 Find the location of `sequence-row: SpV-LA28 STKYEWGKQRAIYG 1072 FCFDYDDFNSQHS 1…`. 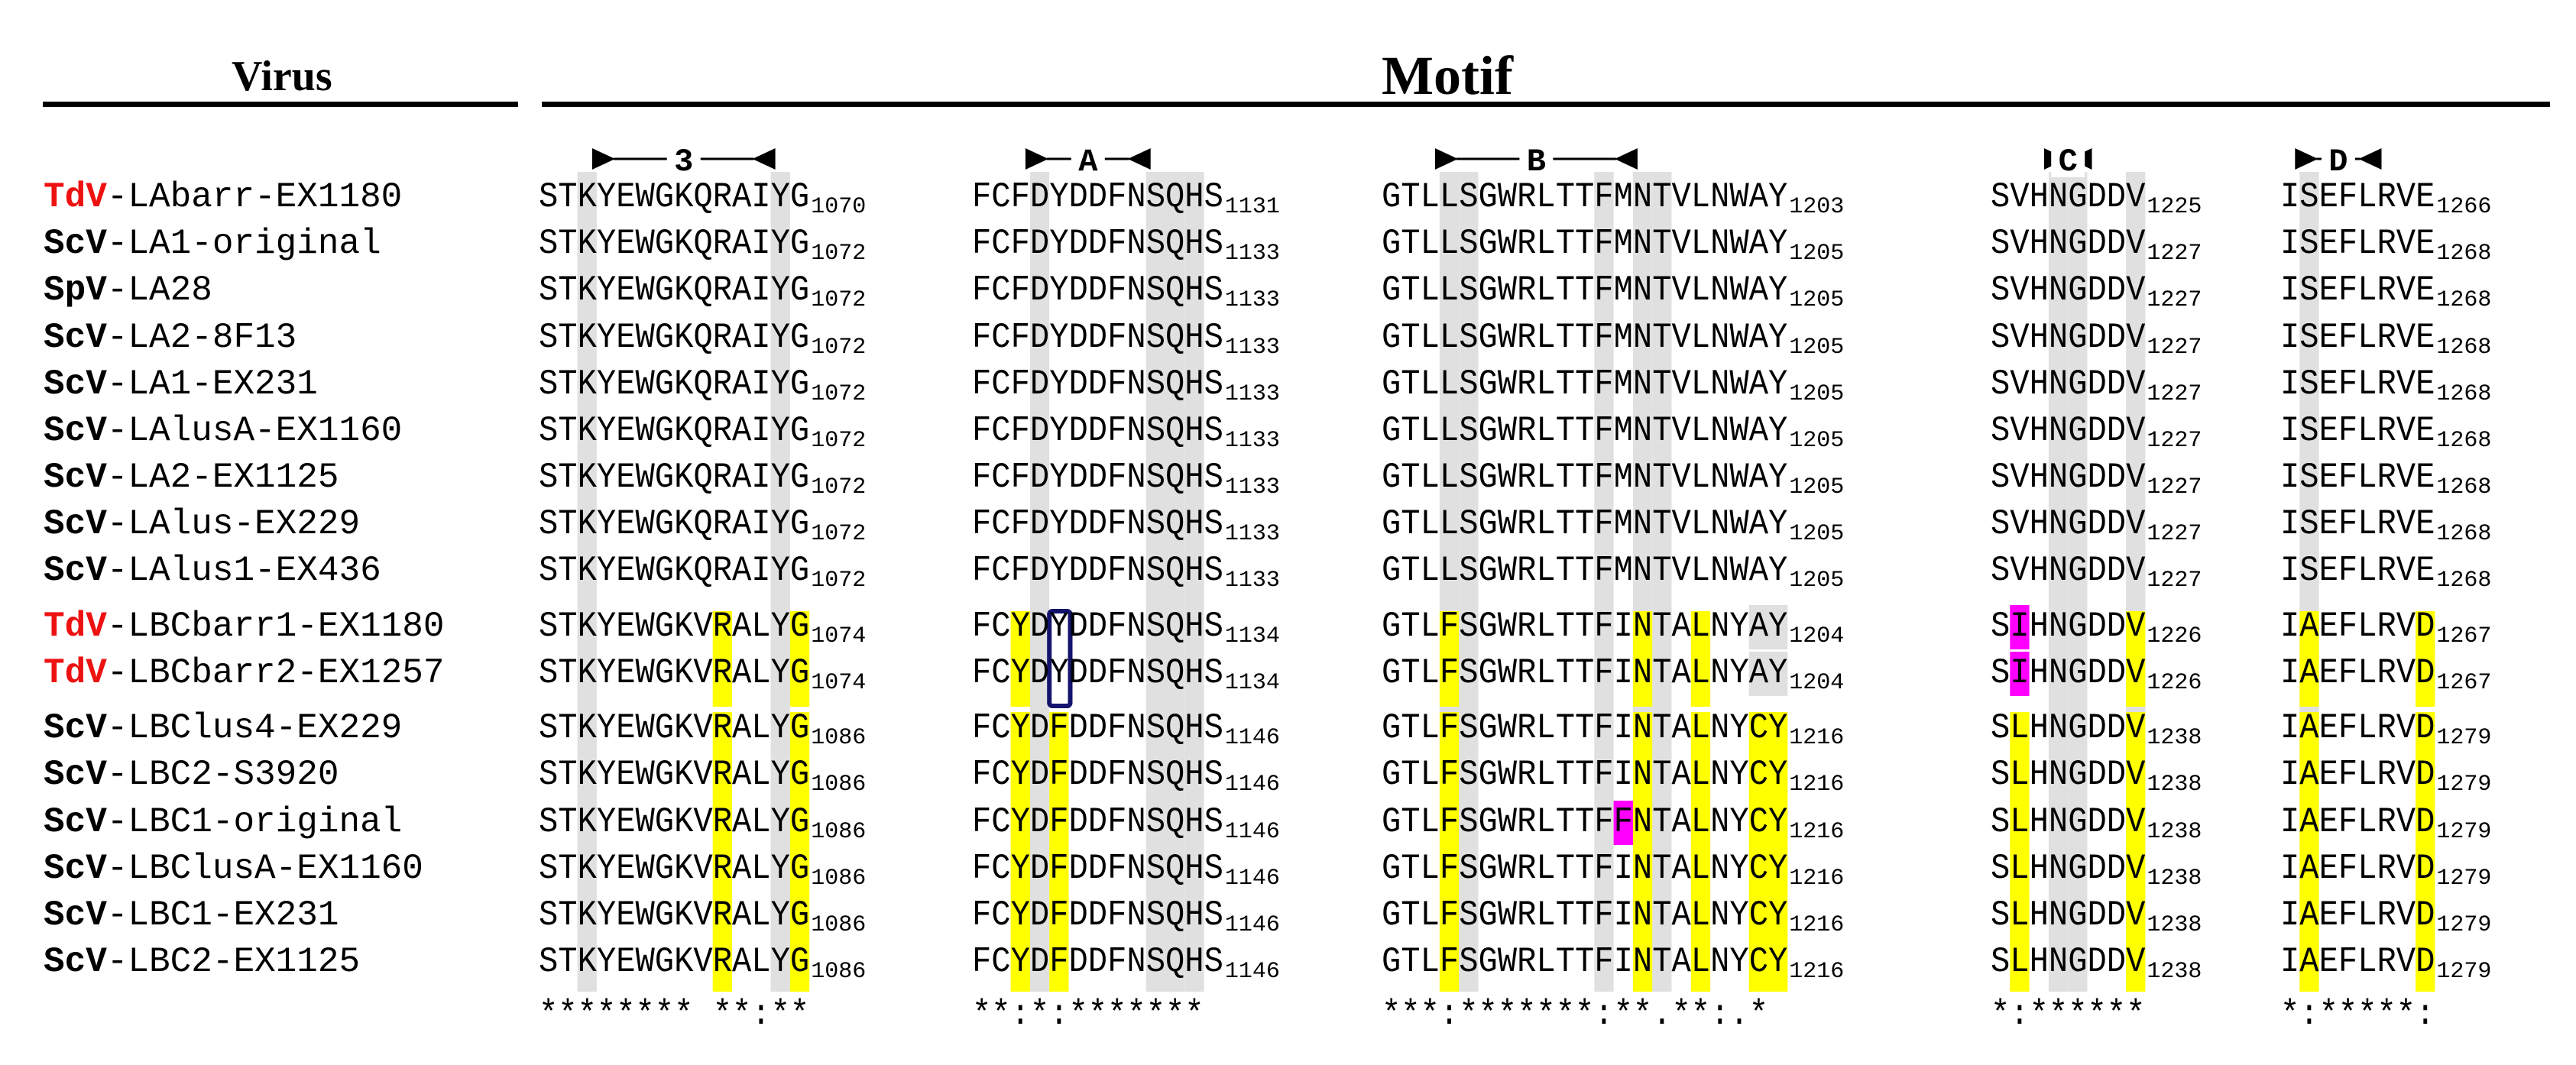

sequence-row: SpV-LA28 STKYEWGKQRAIYG 1072 FCFDYDDFNSQHS 1… is located at coordinates (1267, 292).